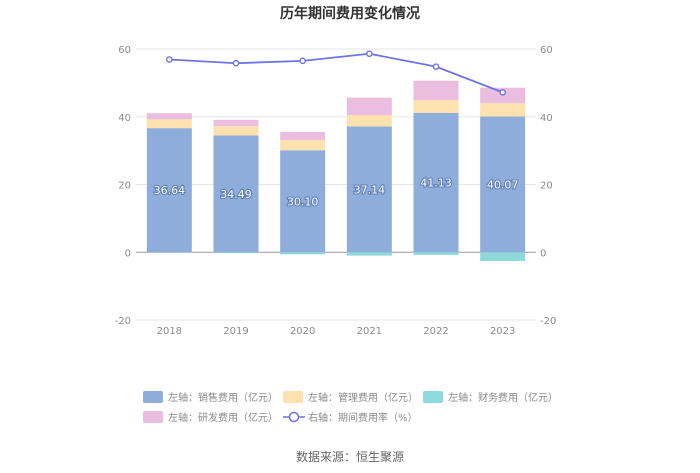  I want to click on bar-0-2022, so click(436, 182).